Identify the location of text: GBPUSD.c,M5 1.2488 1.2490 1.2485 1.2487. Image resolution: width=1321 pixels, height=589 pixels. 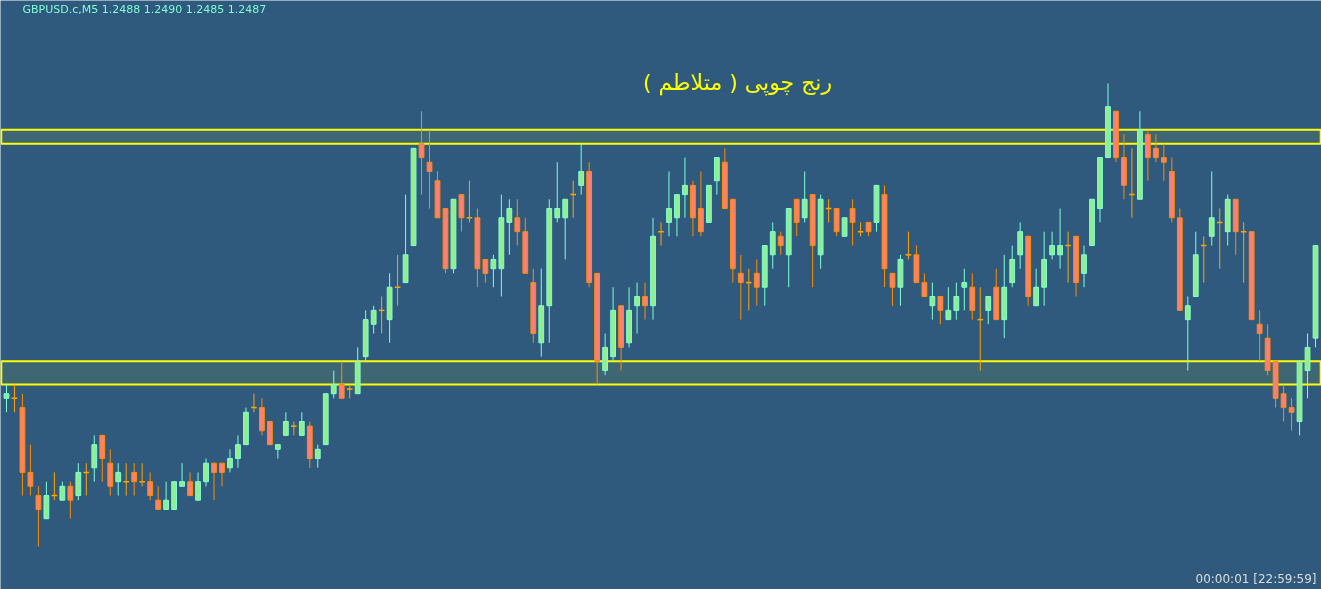
(144, 9).